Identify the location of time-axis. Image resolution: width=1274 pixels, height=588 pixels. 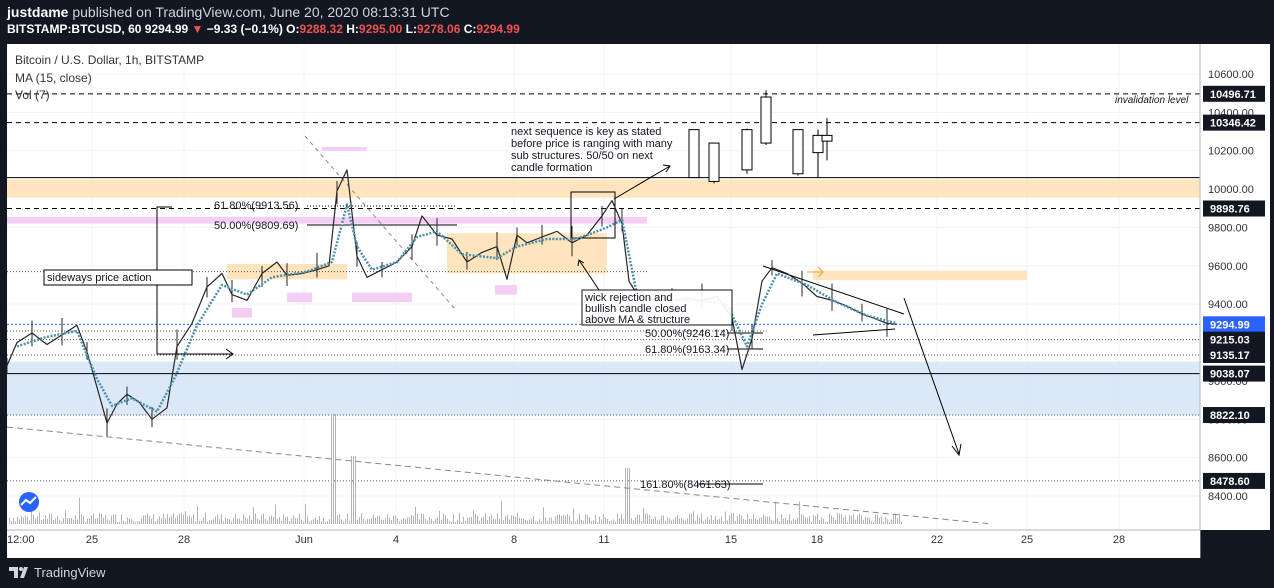
(603, 544).